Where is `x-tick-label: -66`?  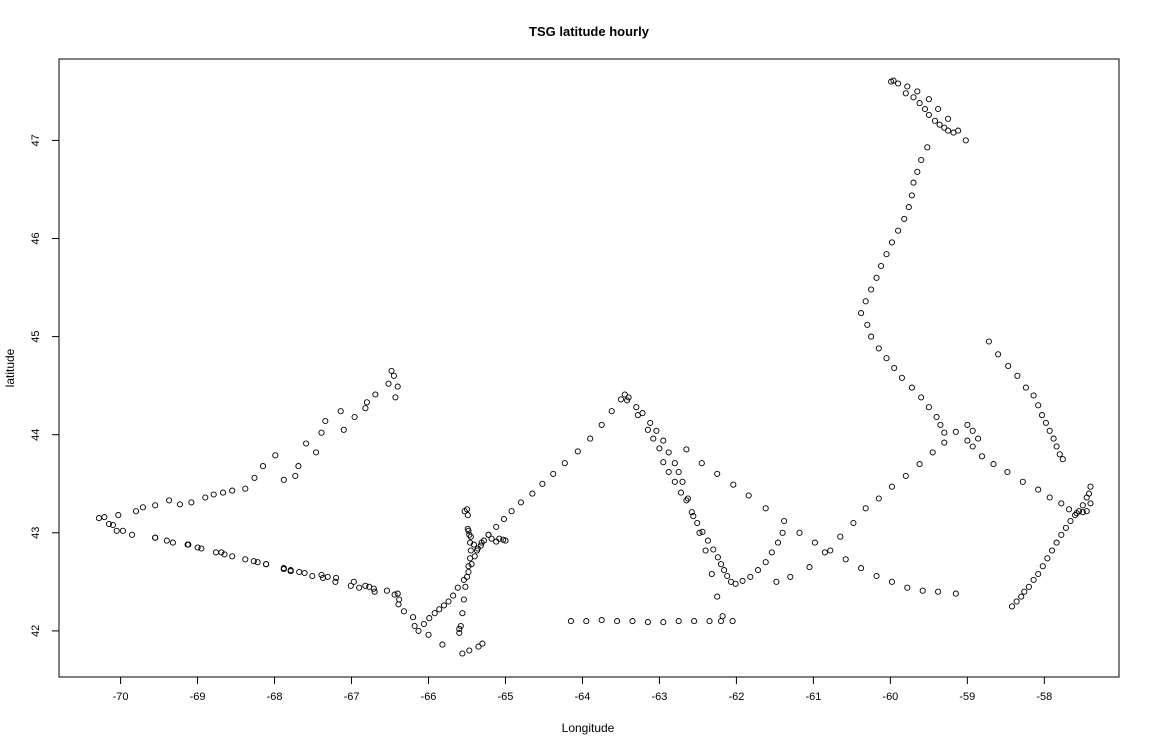 x-tick-label: -66 is located at coordinates (429, 697).